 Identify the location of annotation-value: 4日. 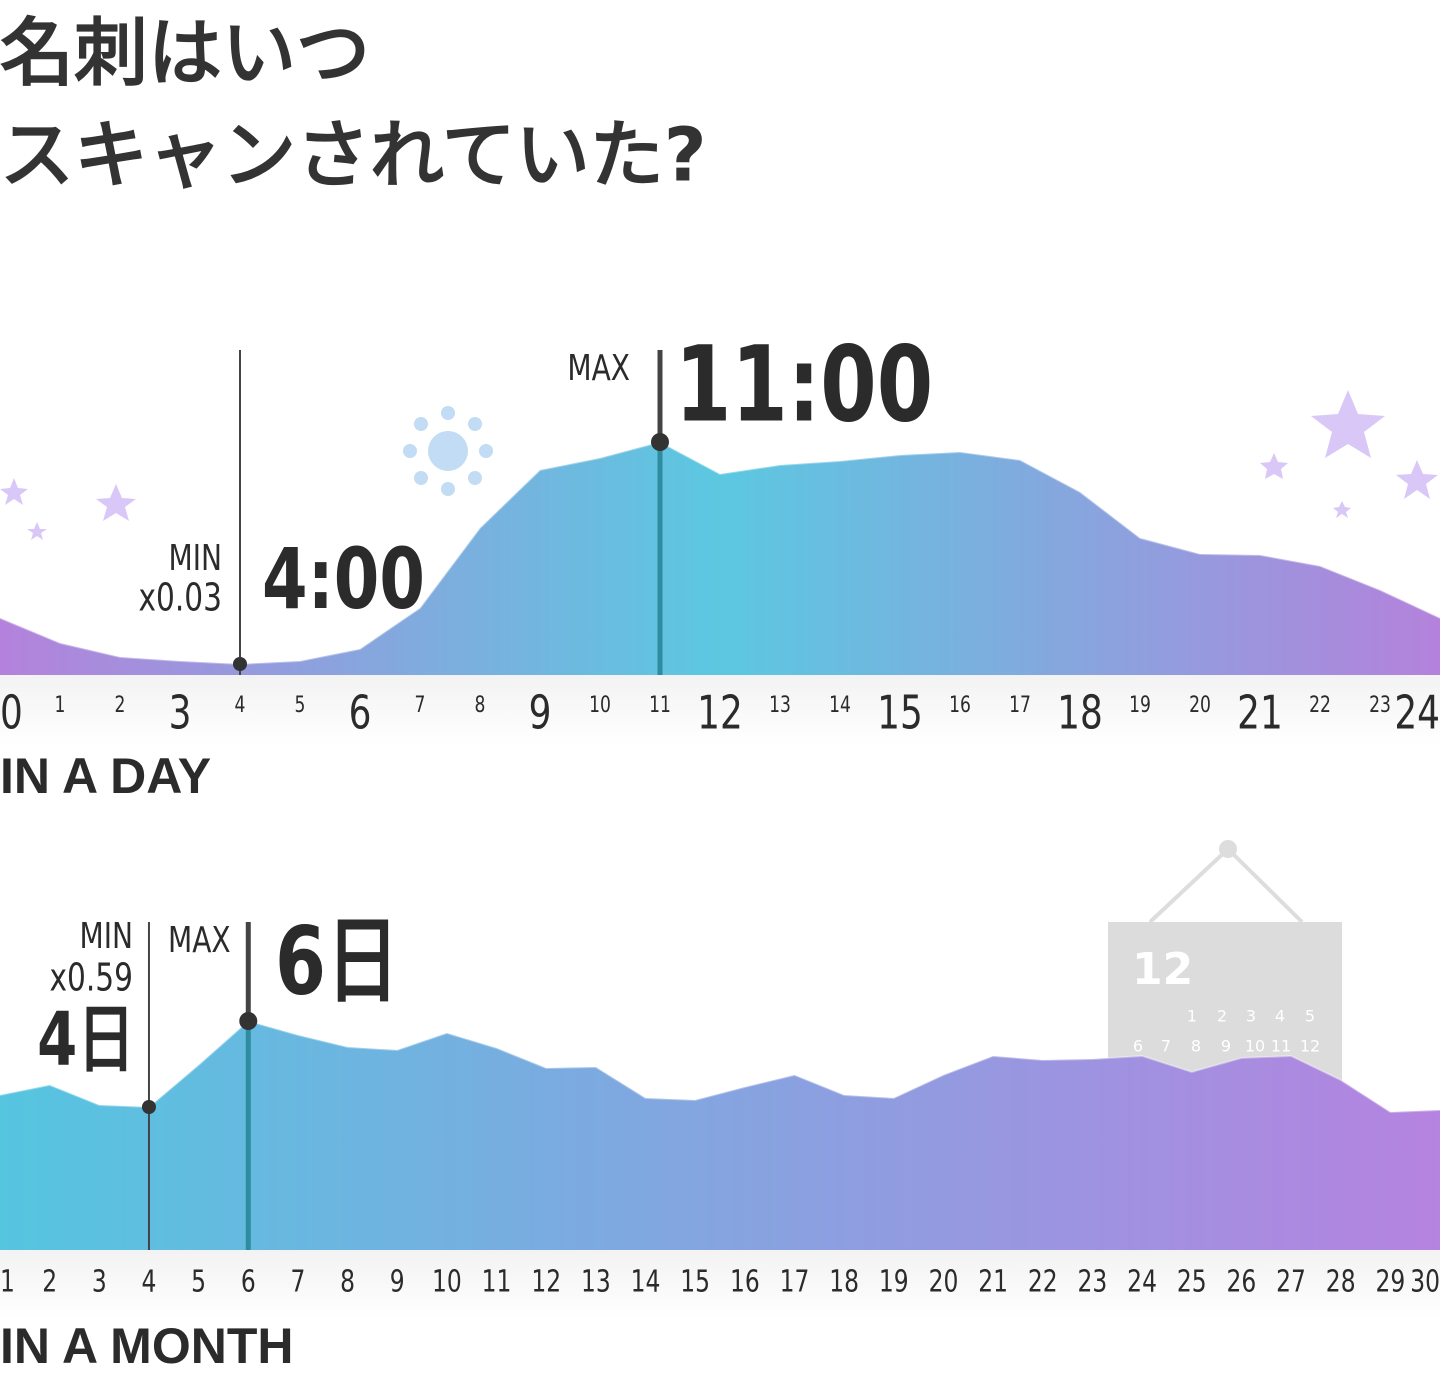
(86, 1039).